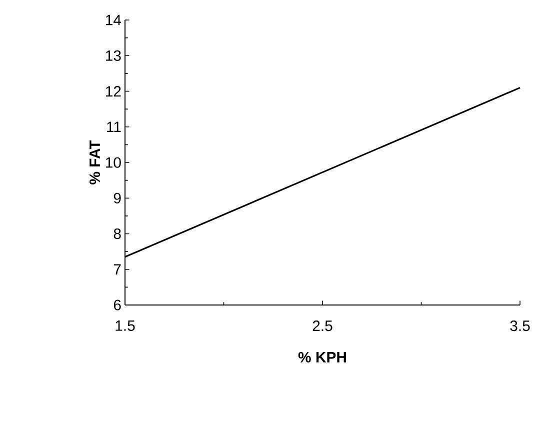 This screenshot has height=431, width=548. I want to click on y-tick-label: 6, so click(117, 305).